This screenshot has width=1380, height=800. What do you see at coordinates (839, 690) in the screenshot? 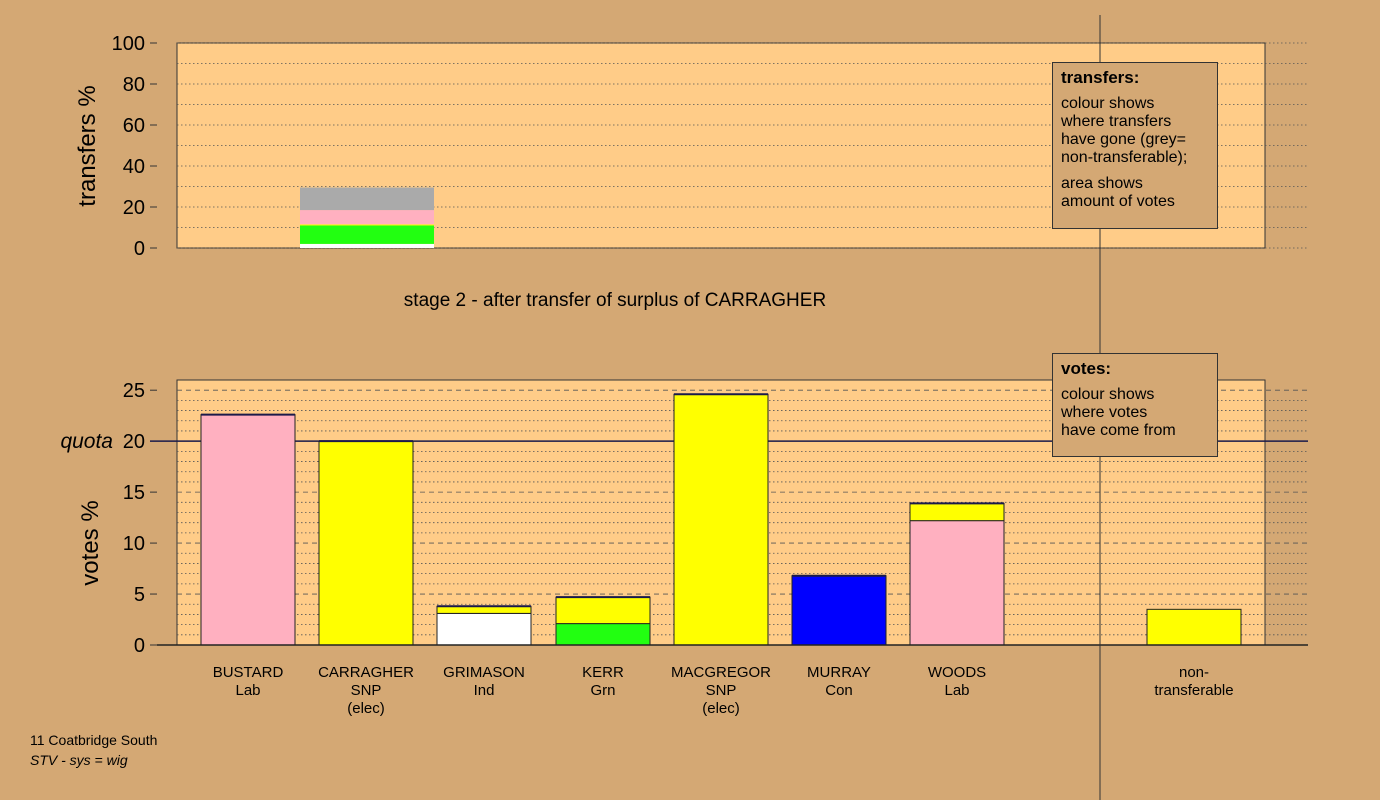
I see `candidate-party-label: Con` at bounding box center [839, 690].